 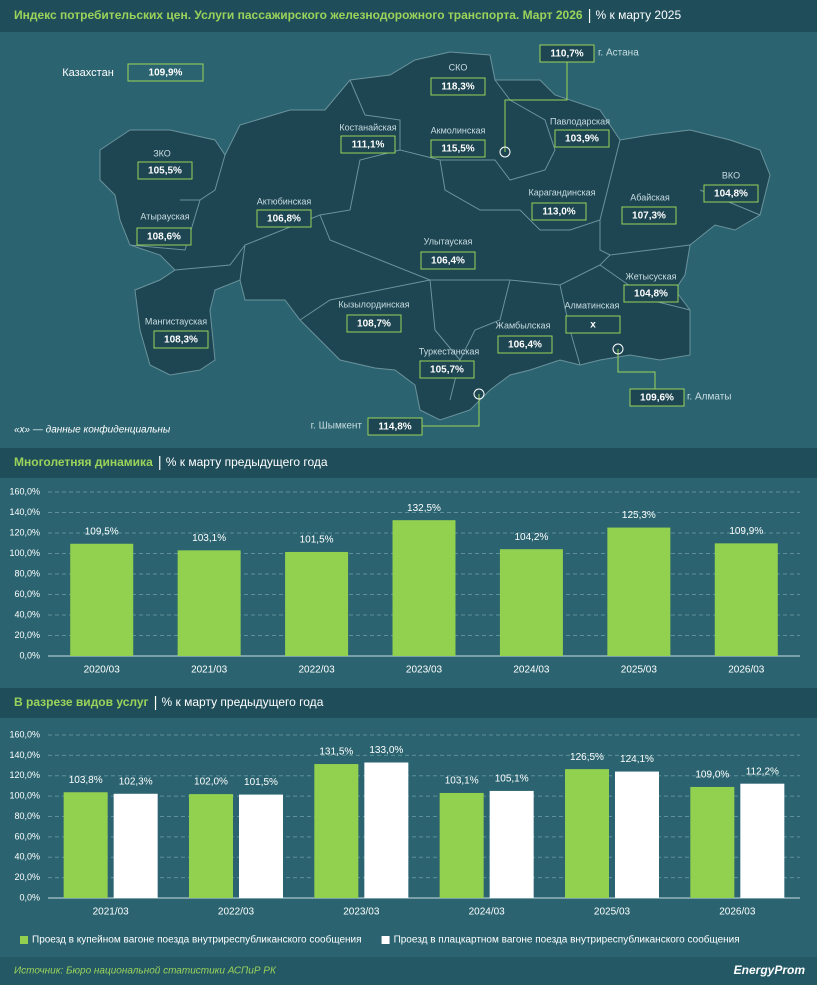 I want to click on region-name: г. Шымкент, so click(x=337, y=426).